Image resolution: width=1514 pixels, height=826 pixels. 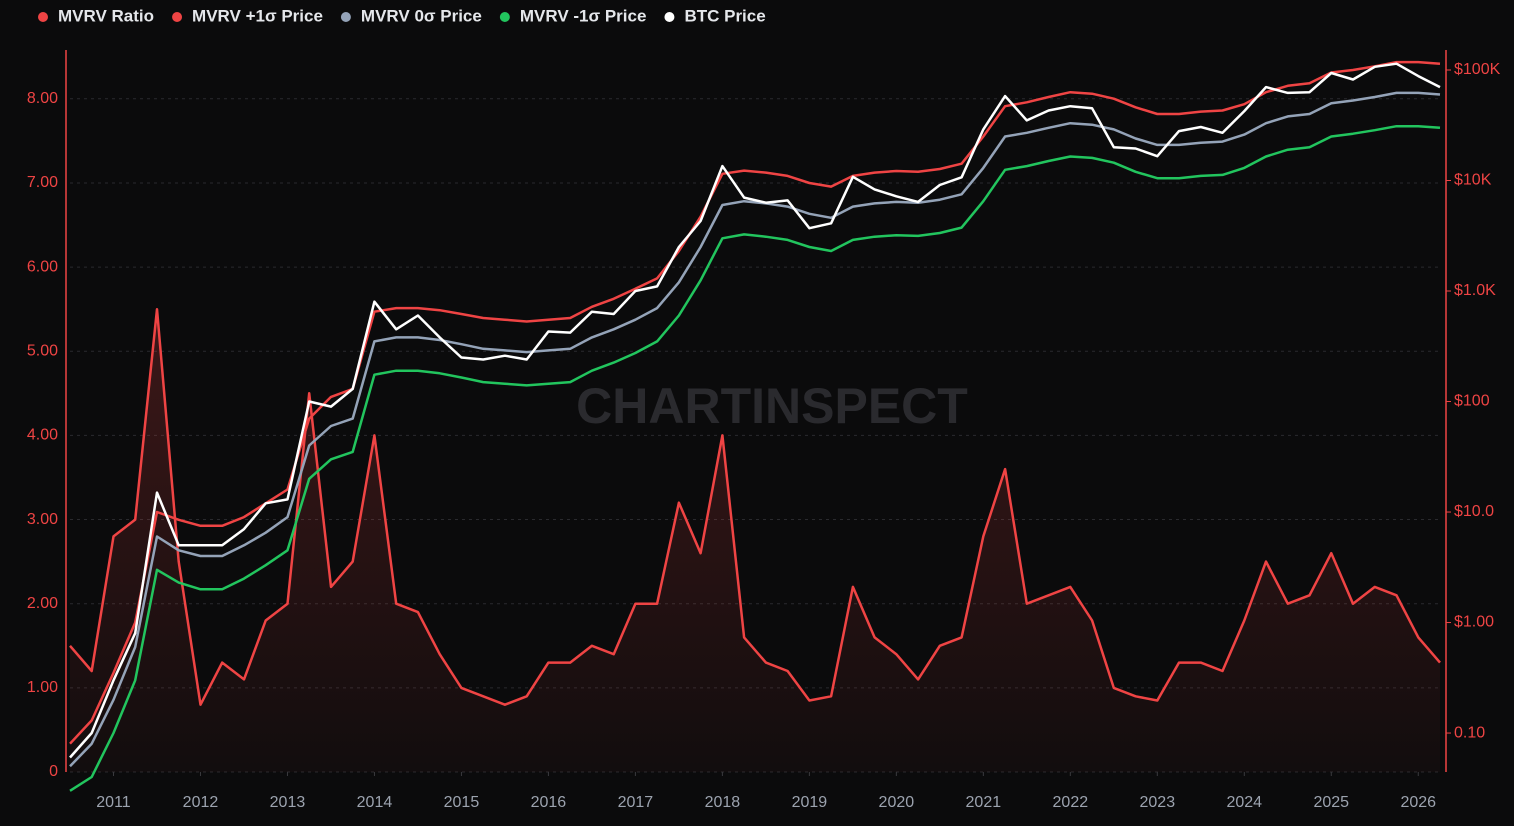 What do you see at coordinates (1472, 401) in the screenshot?
I see `y2-tick-label: $100` at bounding box center [1472, 401].